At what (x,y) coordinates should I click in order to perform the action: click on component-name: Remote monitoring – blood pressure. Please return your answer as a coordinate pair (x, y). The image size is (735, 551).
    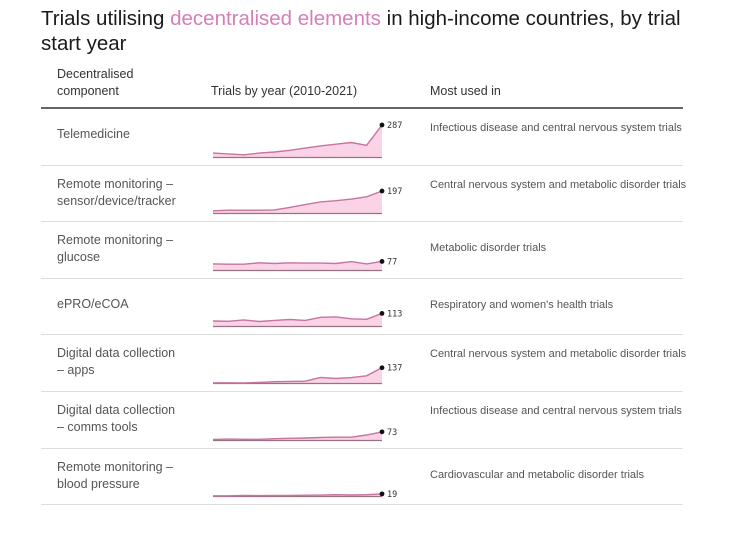
    Looking at the image, I should click on (115, 476).